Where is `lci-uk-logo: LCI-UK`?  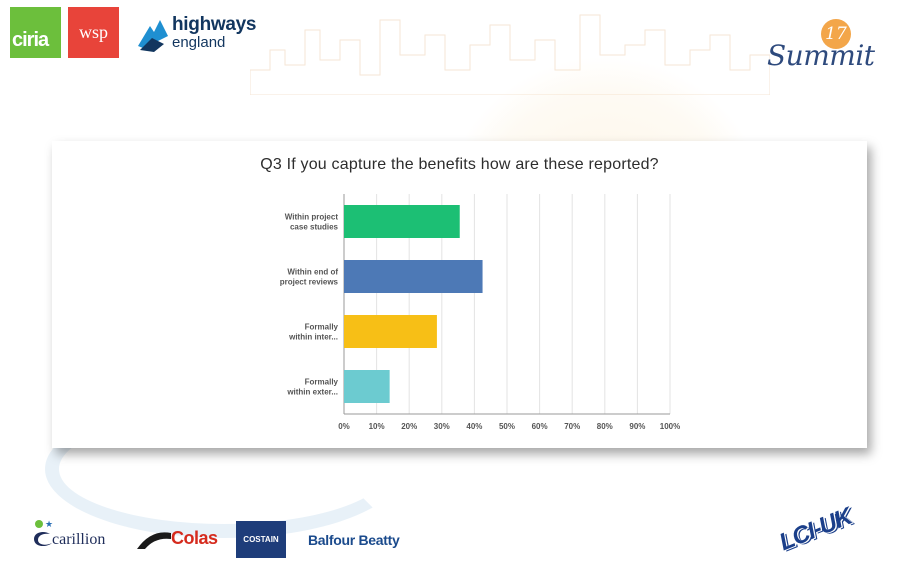 lci-uk-logo: LCI-UK is located at coordinates (815, 529).